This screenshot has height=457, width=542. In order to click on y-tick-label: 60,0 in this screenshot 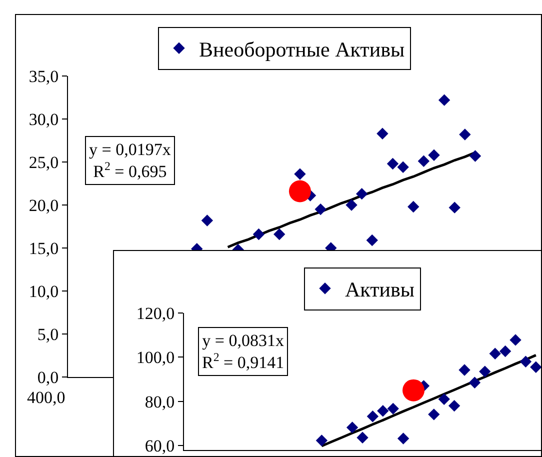, I will do `click(159, 446)`.